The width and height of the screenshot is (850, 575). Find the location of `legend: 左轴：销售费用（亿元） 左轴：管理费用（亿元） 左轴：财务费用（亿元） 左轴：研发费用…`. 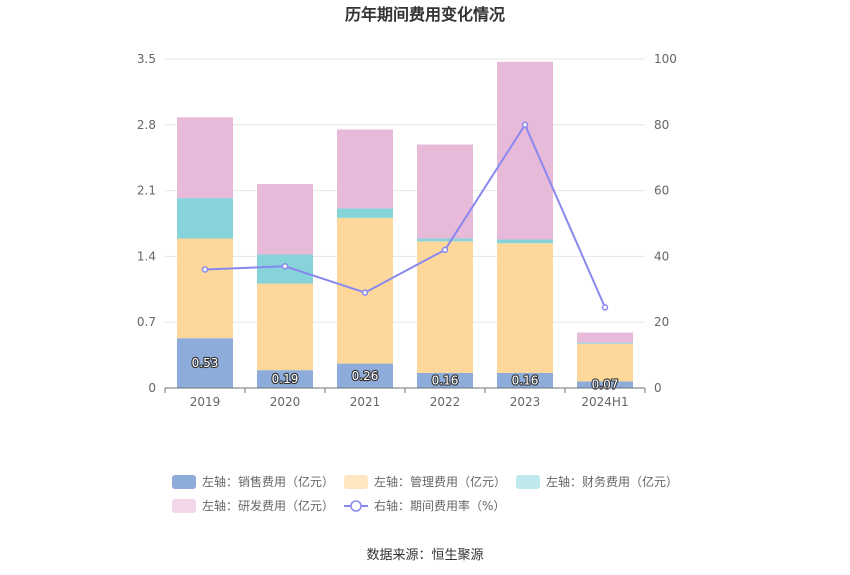

legend: 左轴：销售费用（亿元） 左轴：管理费用（亿元） 左轴：财务费用（亿元） 左轴：研发费用… is located at coordinates (425, 493).